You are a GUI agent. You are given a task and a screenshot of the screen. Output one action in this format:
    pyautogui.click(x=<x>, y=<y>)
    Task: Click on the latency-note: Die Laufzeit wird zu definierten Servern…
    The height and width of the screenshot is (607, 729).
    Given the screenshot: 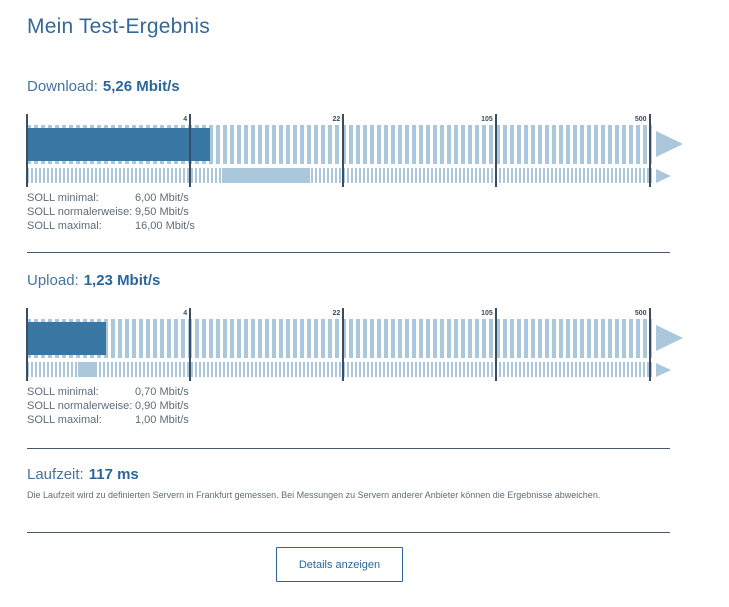 What is the action you would take?
    pyautogui.click(x=314, y=495)
    